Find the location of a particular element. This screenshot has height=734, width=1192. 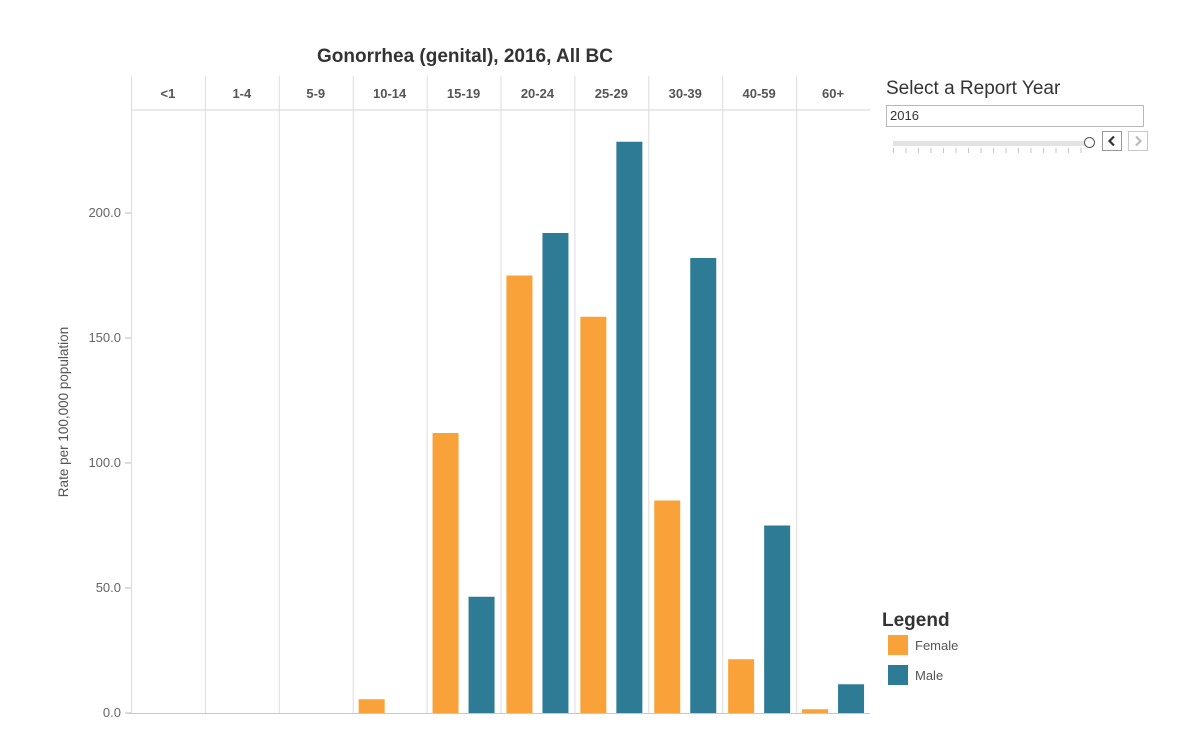

chevron-left-icon is located at coordinates (1111, 141).